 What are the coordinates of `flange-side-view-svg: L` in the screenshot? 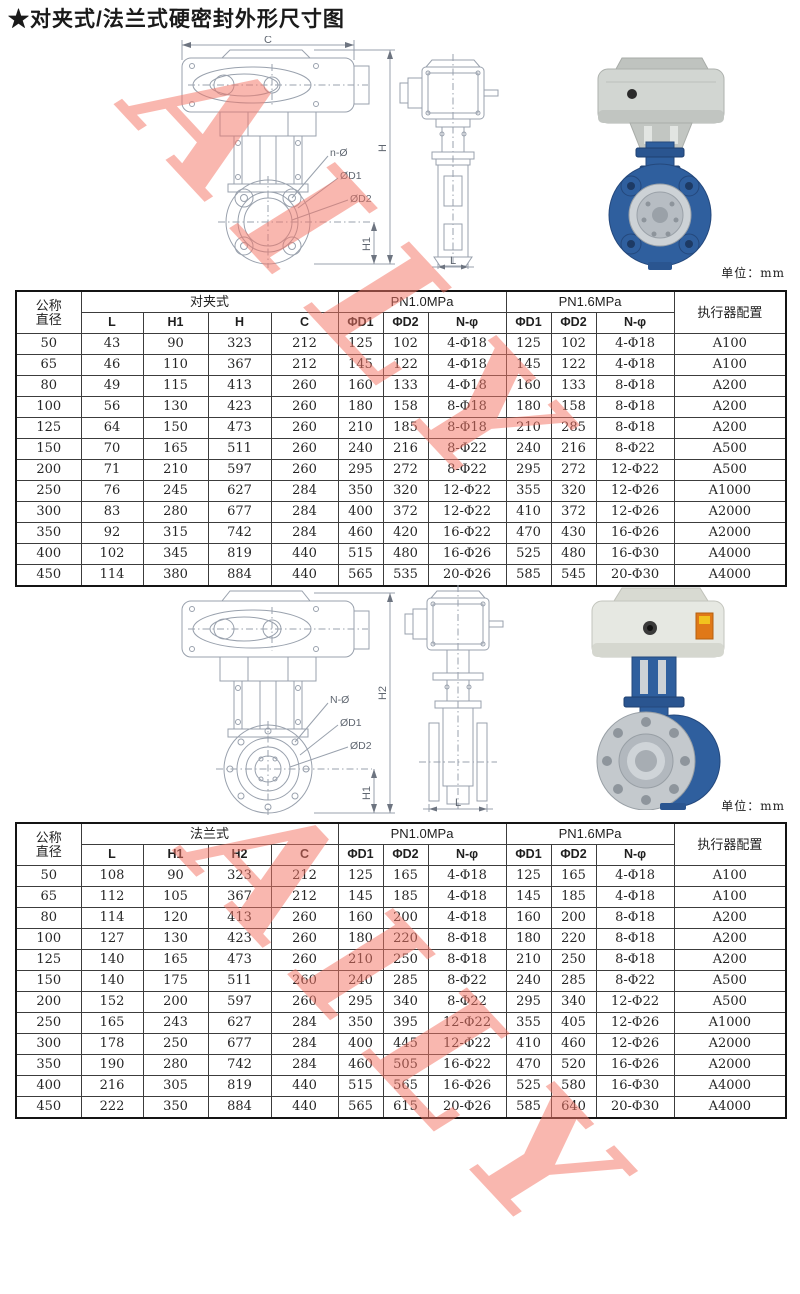 It's located at (454, 698).